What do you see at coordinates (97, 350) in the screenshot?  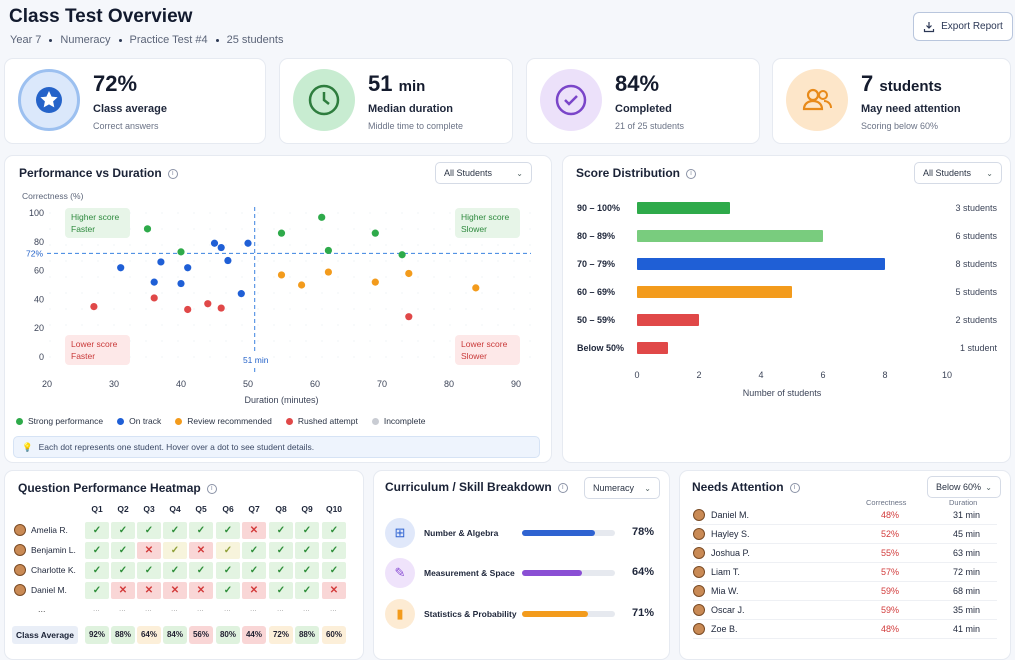 I see `quadrant-badge` at bounding box center [97, 350].